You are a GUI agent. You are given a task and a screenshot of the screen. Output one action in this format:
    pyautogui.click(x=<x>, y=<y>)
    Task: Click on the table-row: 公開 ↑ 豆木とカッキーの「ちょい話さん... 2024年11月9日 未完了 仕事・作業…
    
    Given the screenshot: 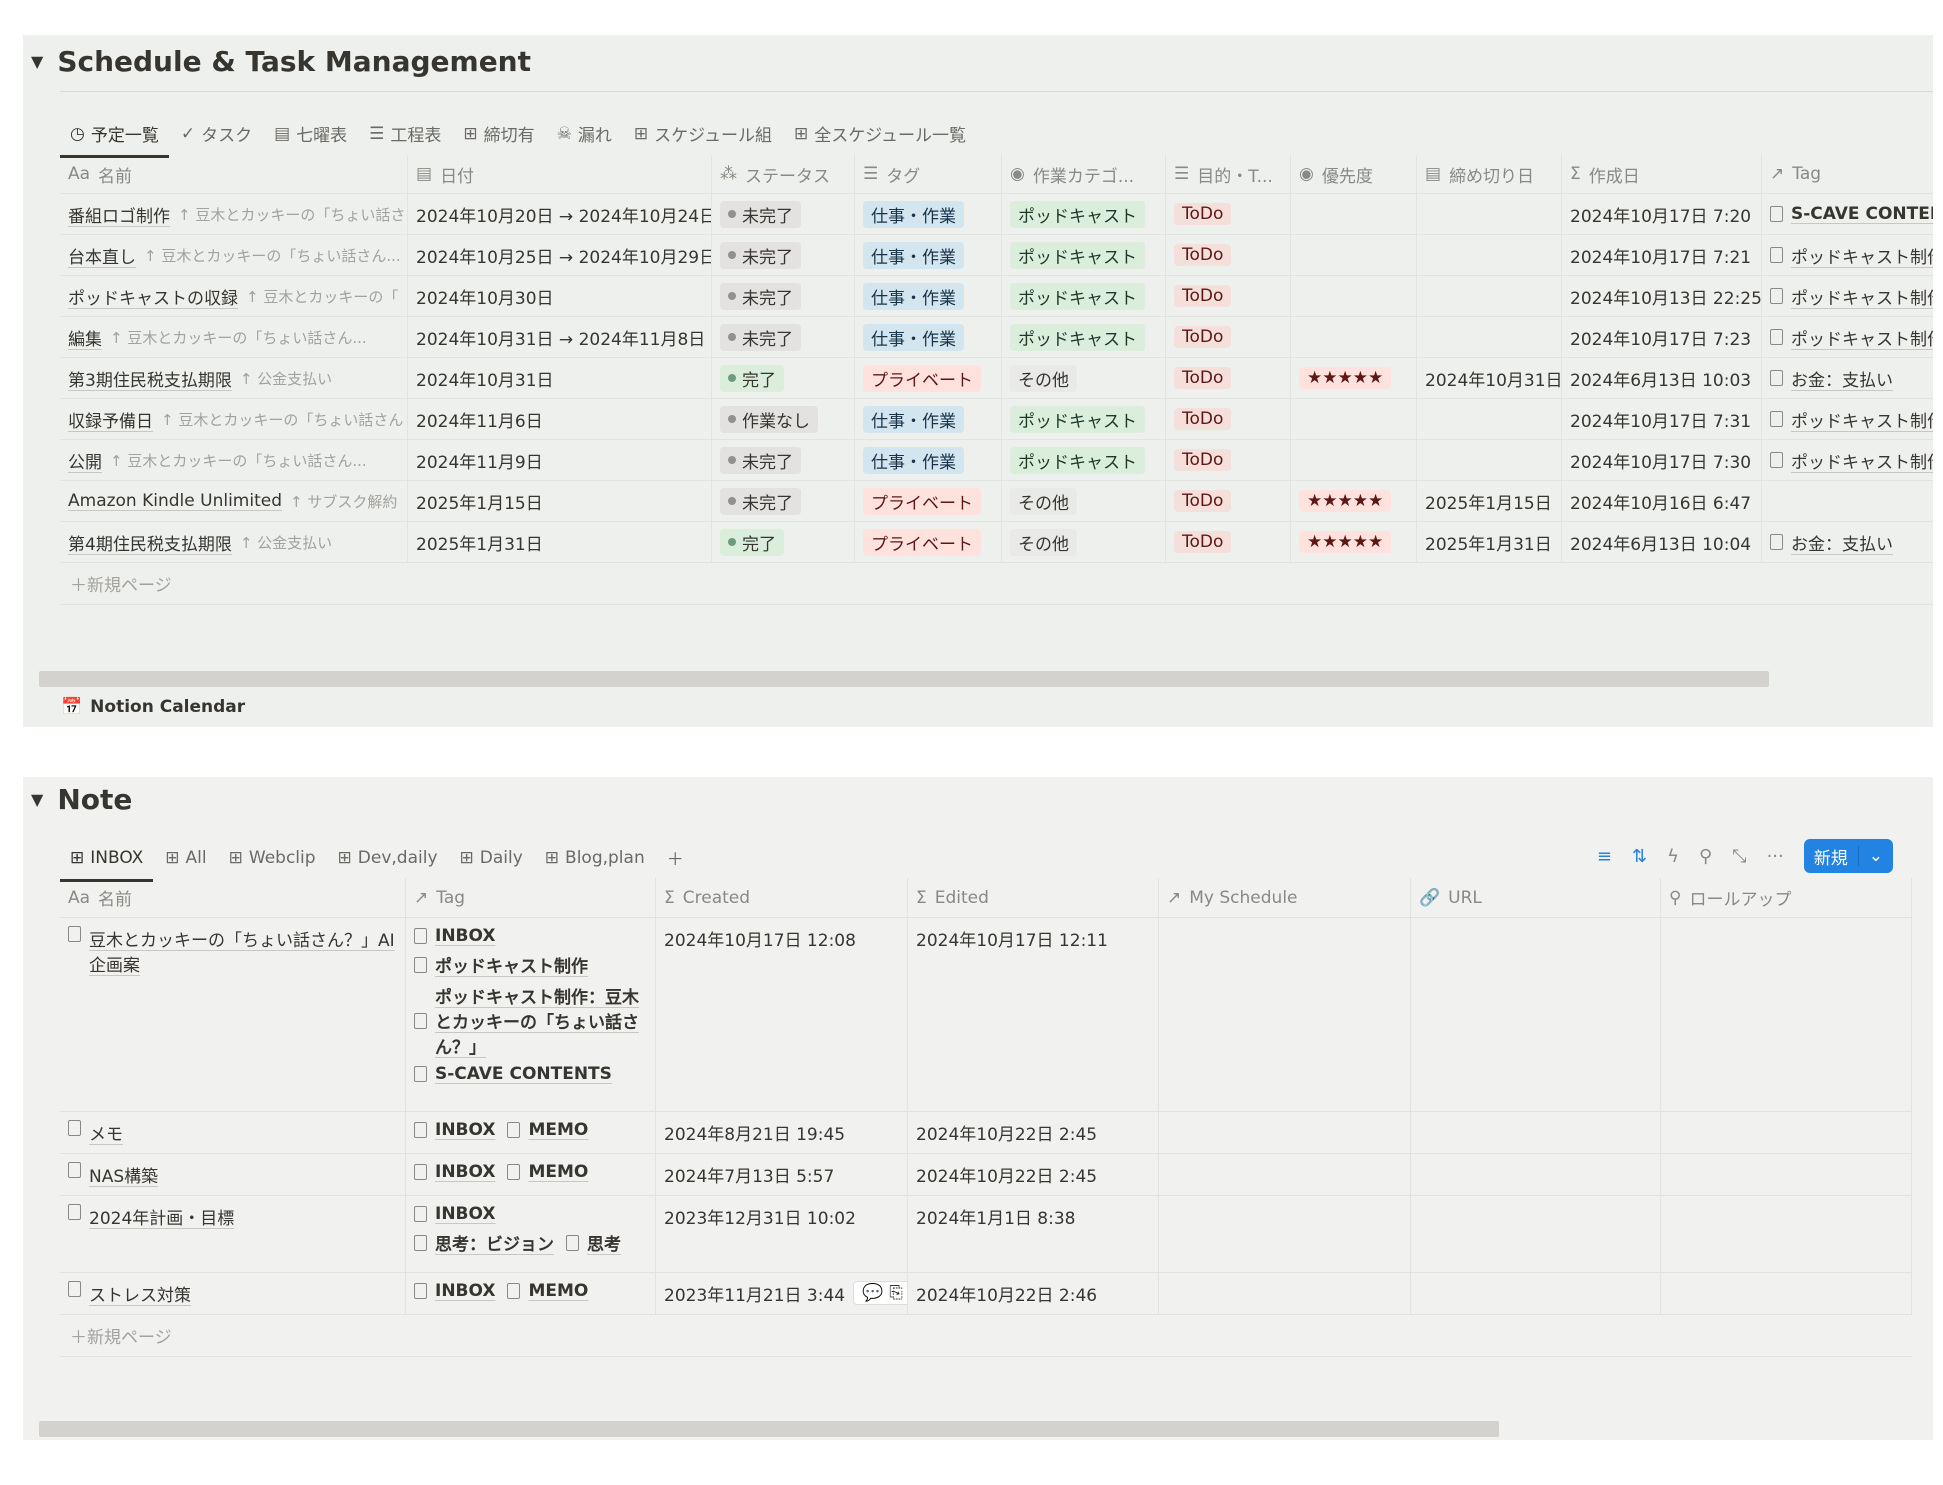 What is the action you would take?
    pyautogui.click(x=996, y=460)
    